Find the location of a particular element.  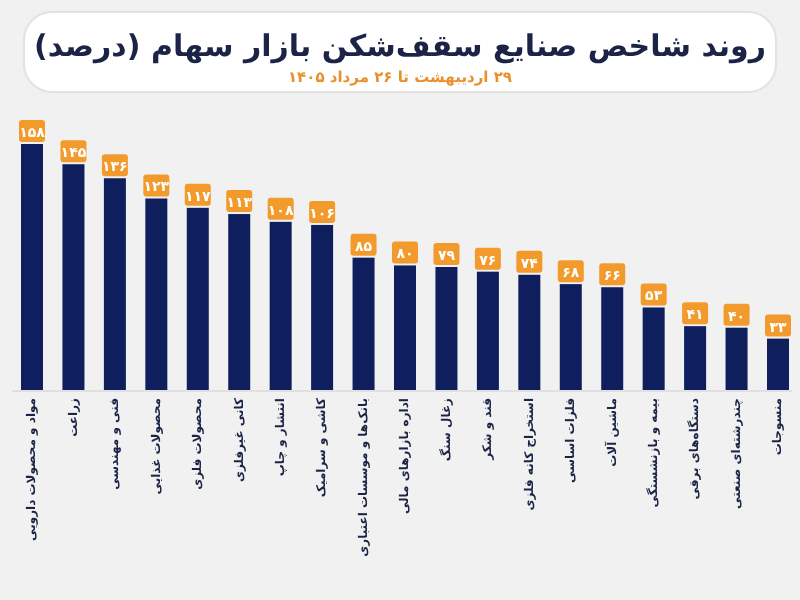

bar is located at coordinates (322, 307).